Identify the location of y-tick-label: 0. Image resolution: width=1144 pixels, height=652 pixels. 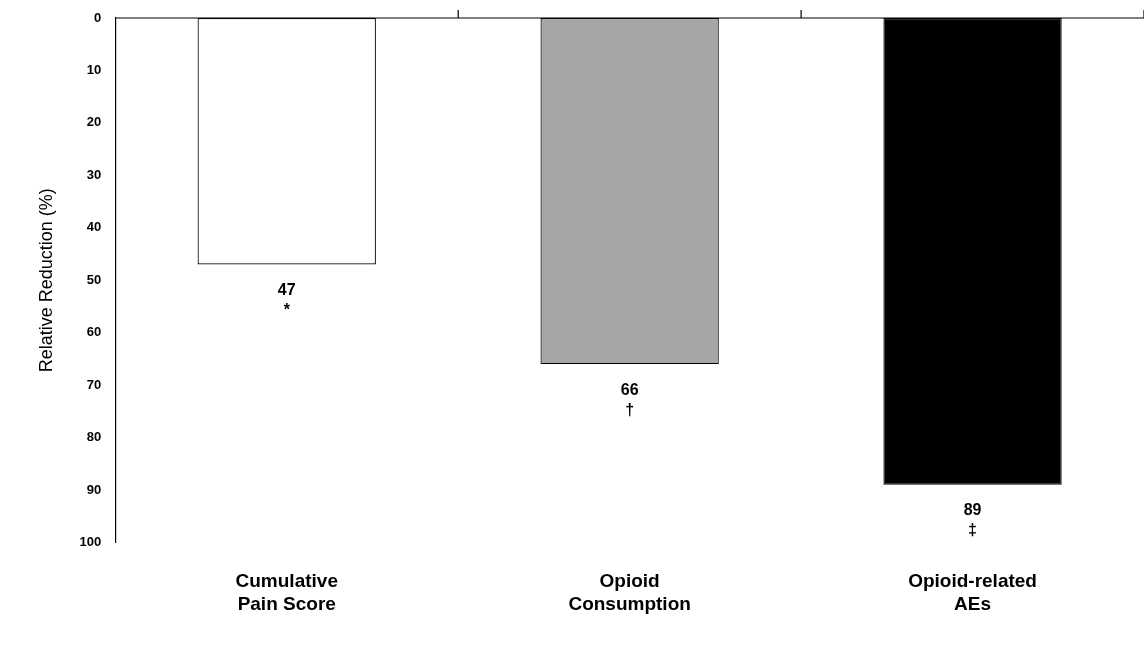
(98, 17).